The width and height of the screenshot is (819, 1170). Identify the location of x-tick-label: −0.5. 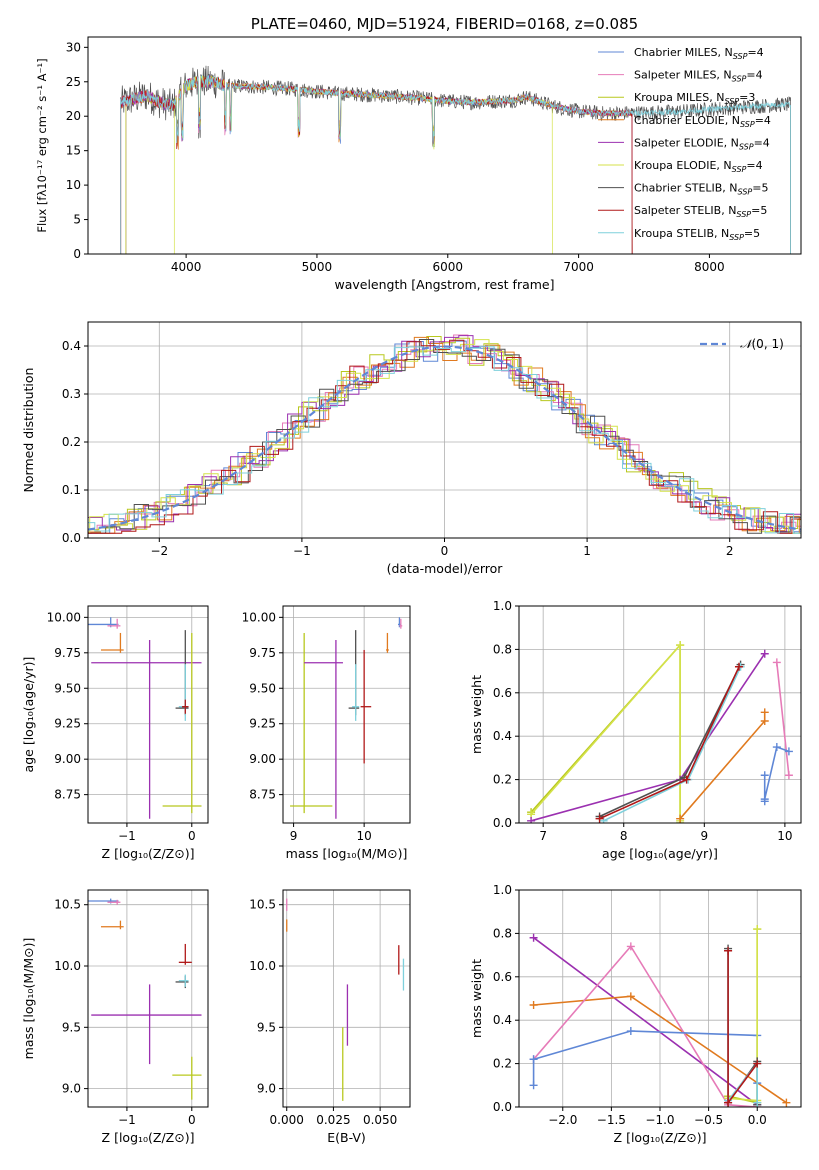
(708, 1120).